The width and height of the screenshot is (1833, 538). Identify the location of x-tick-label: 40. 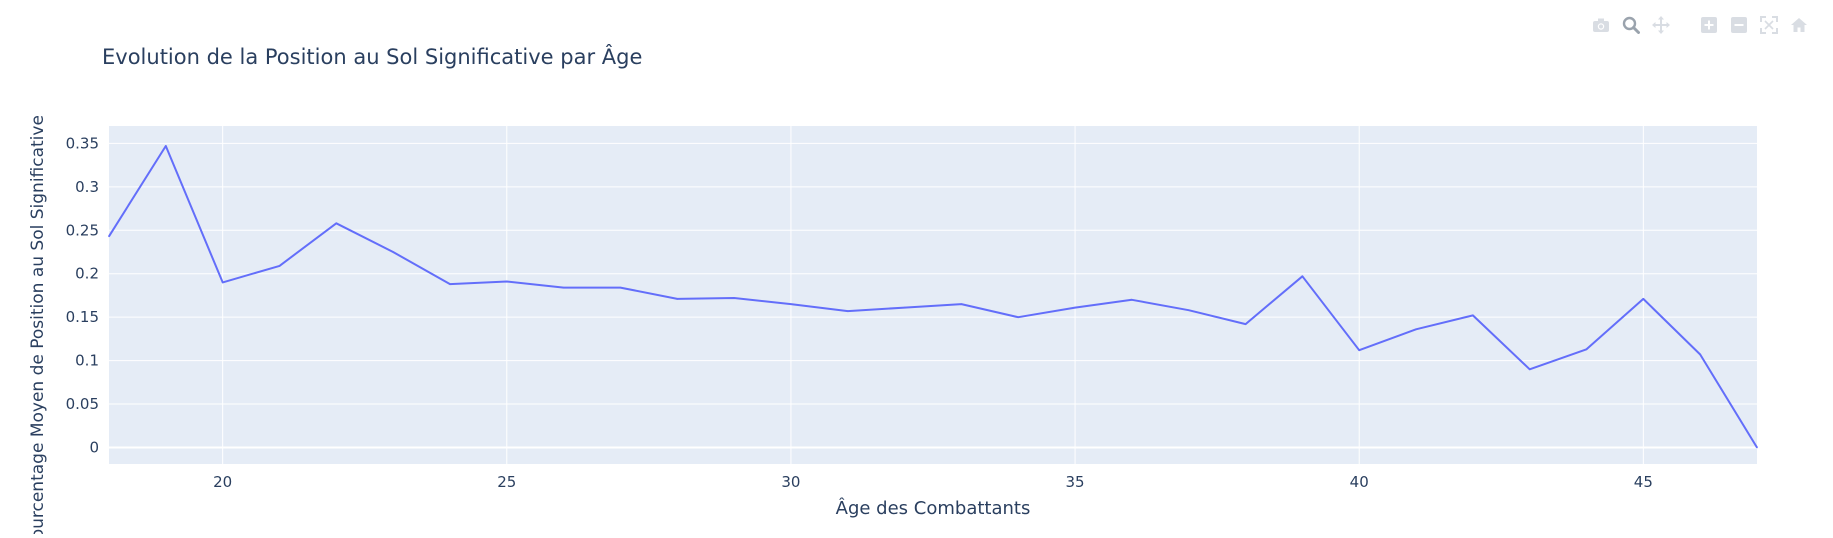
(1359, 482).